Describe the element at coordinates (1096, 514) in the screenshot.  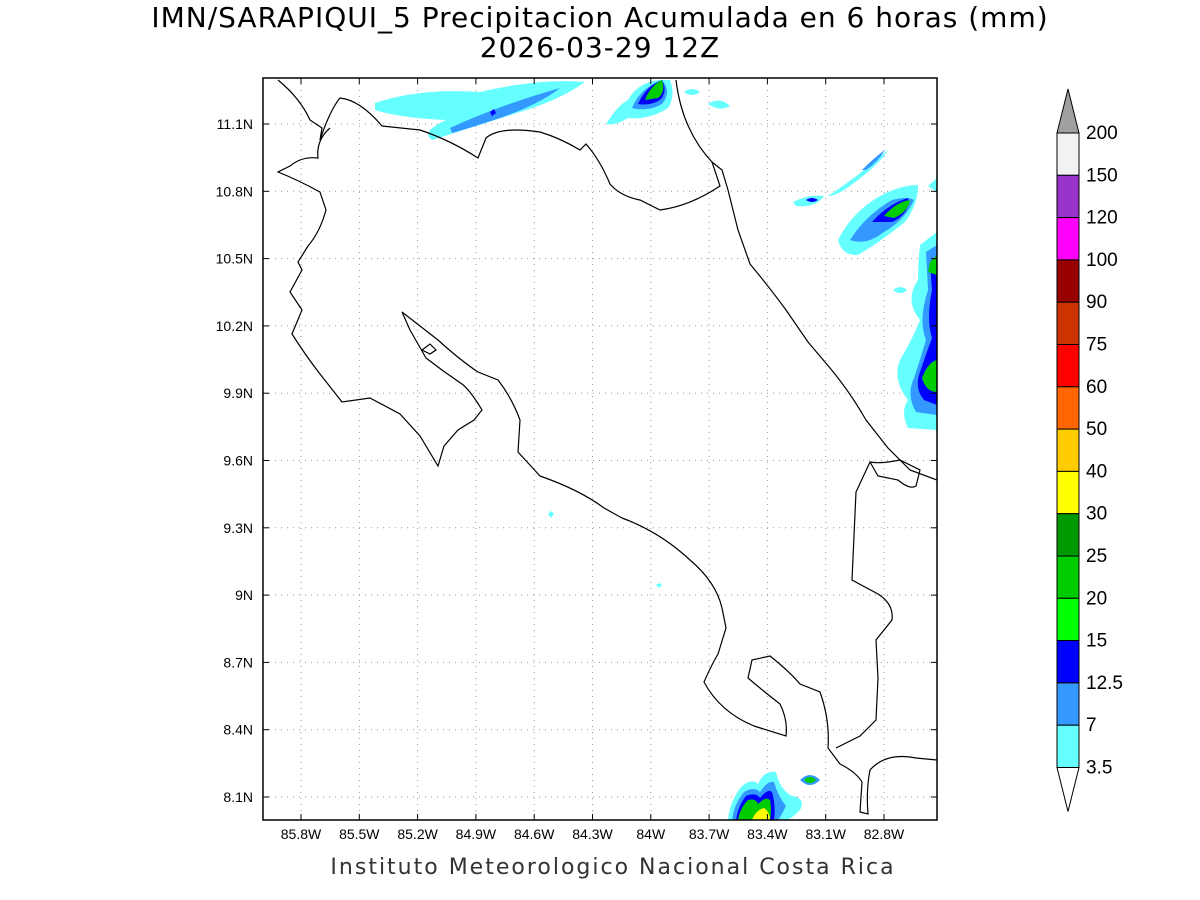
I see `colorbar-label: 30` at that location.